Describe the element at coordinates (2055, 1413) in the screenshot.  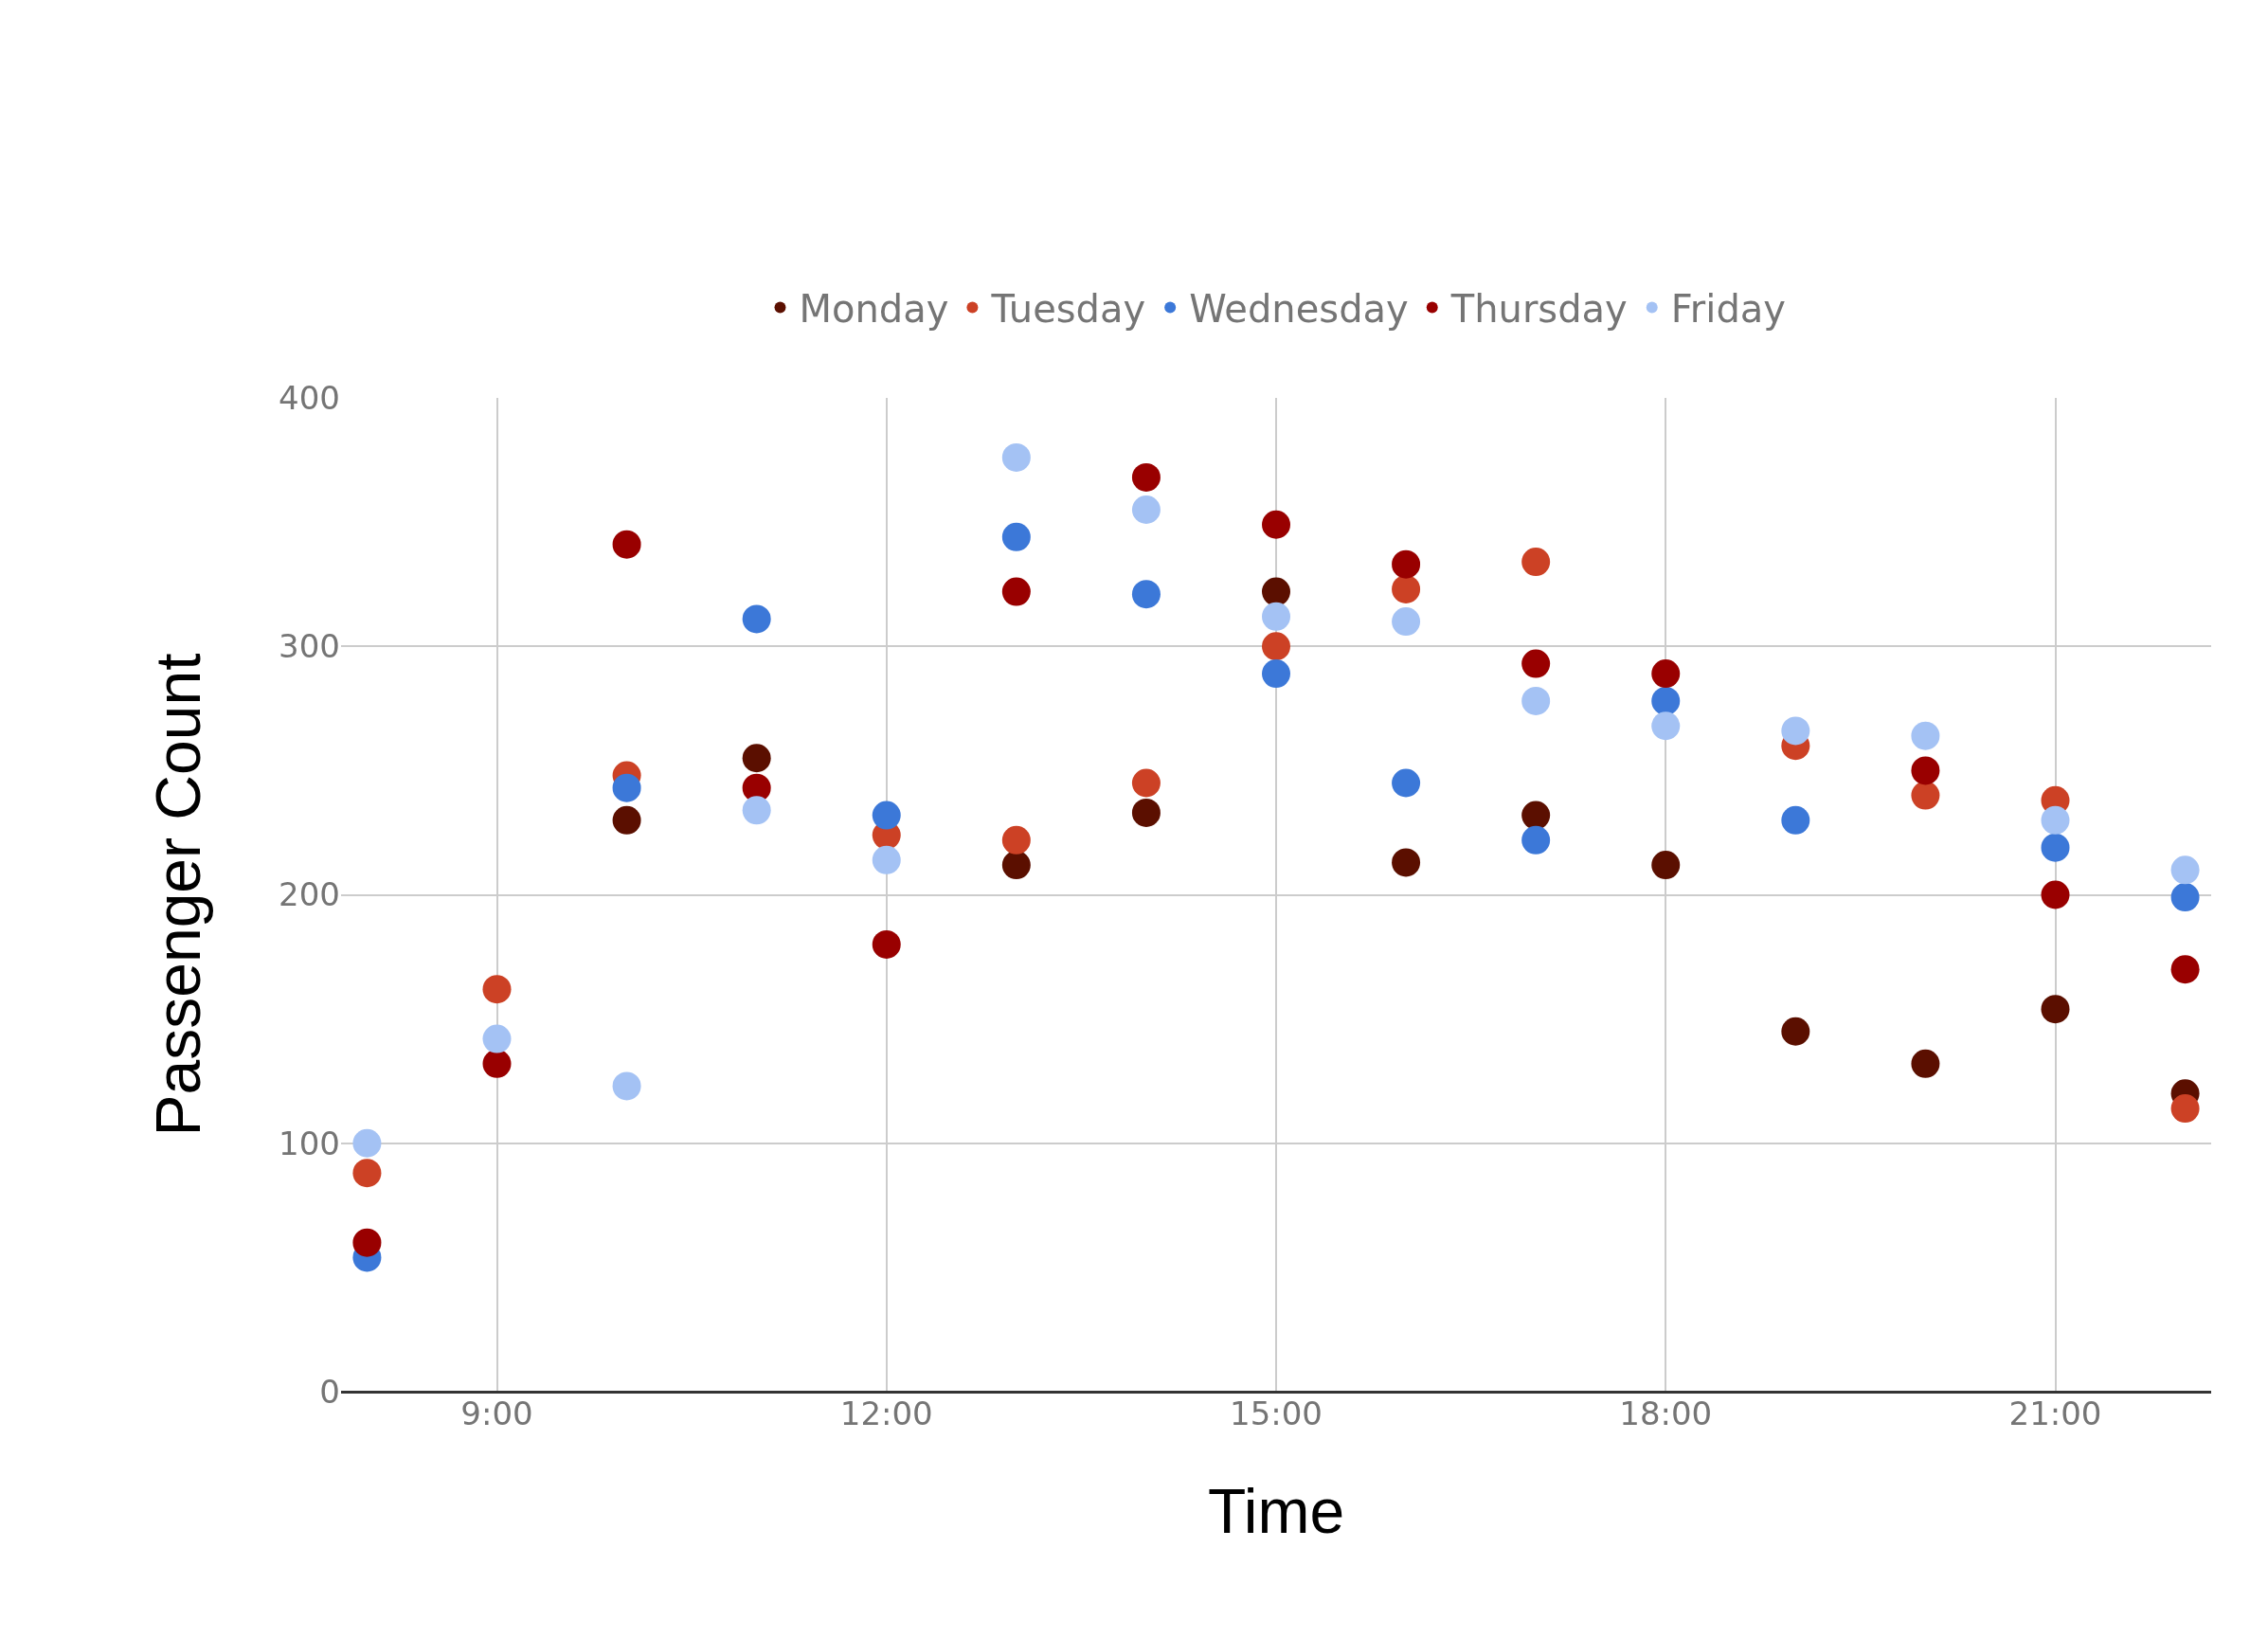
I see `x-tick-label: 21:00` at that location.